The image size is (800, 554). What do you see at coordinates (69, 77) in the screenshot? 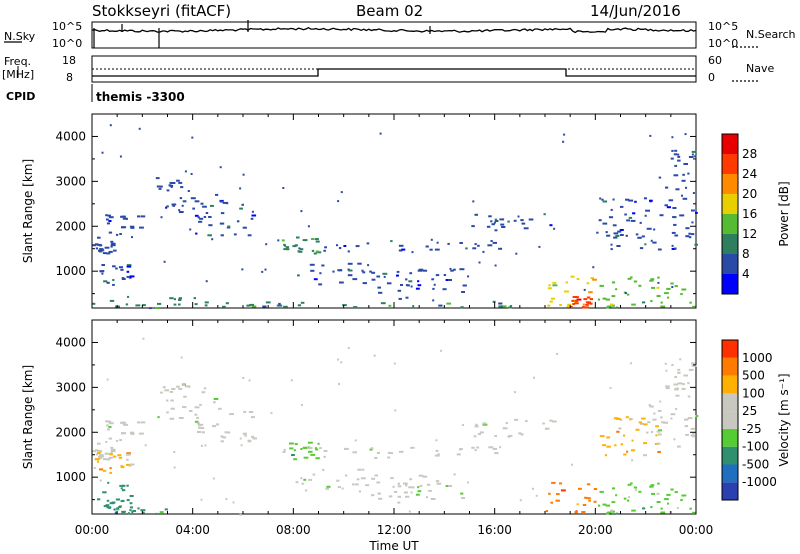
I see `freq-tick-bottom: 8` at bounding box center [69, 77].